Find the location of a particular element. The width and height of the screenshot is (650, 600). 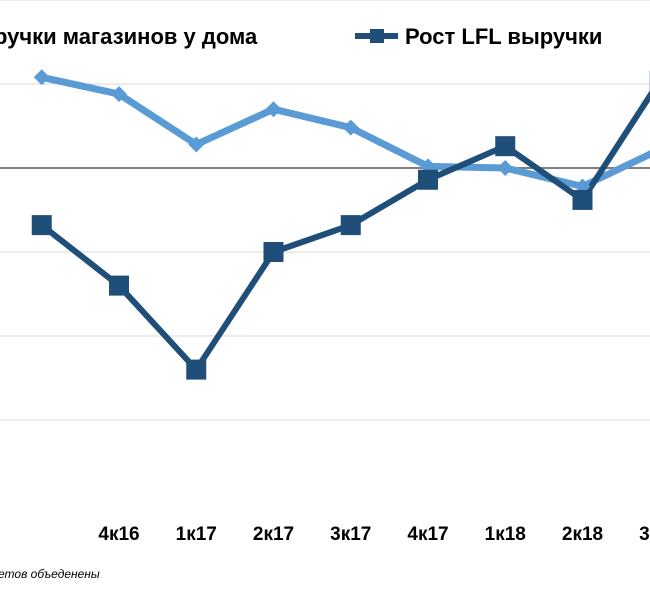

legend-marker-lfl is located at coordinates (377, 36).